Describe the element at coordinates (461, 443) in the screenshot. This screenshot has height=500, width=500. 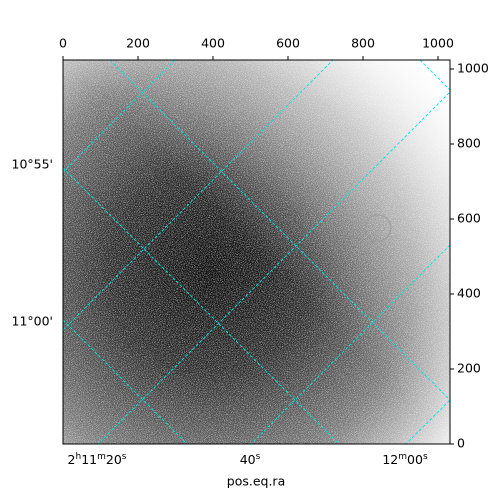
I see `y-tick-label: 0` at that location.